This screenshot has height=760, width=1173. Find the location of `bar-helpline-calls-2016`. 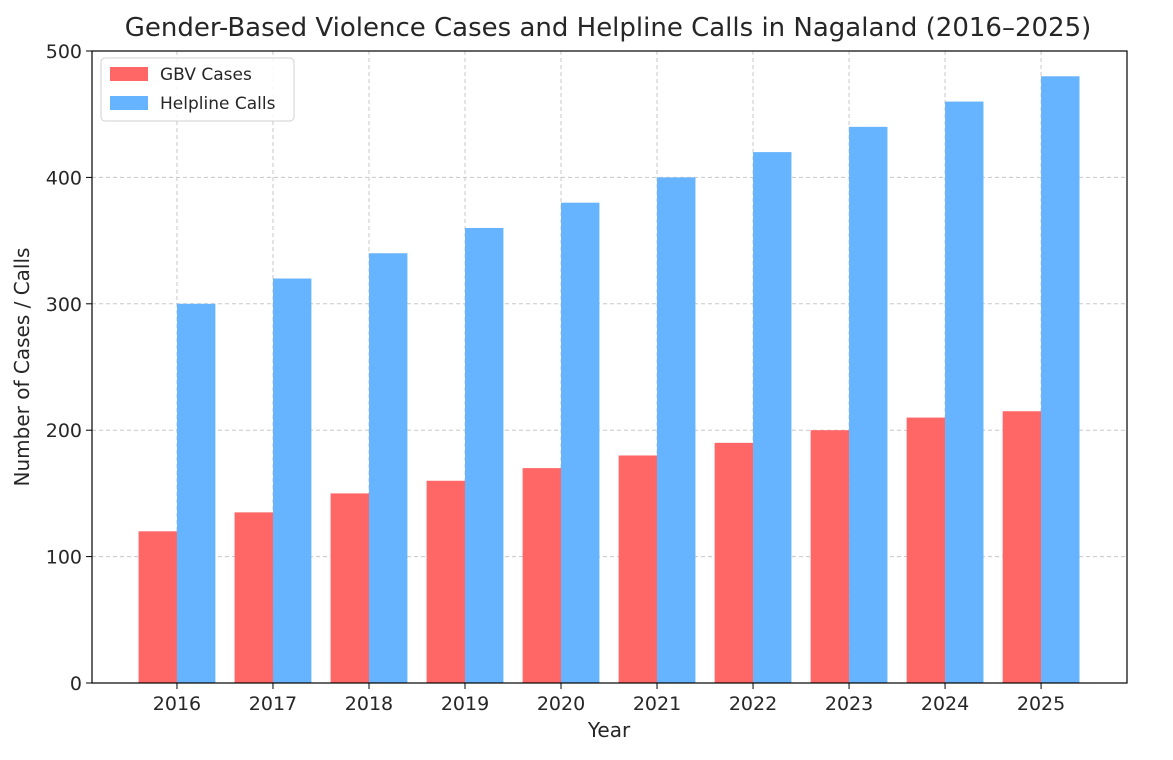

bar-helpline-calls-2016 is located at coordinates (196, 493).